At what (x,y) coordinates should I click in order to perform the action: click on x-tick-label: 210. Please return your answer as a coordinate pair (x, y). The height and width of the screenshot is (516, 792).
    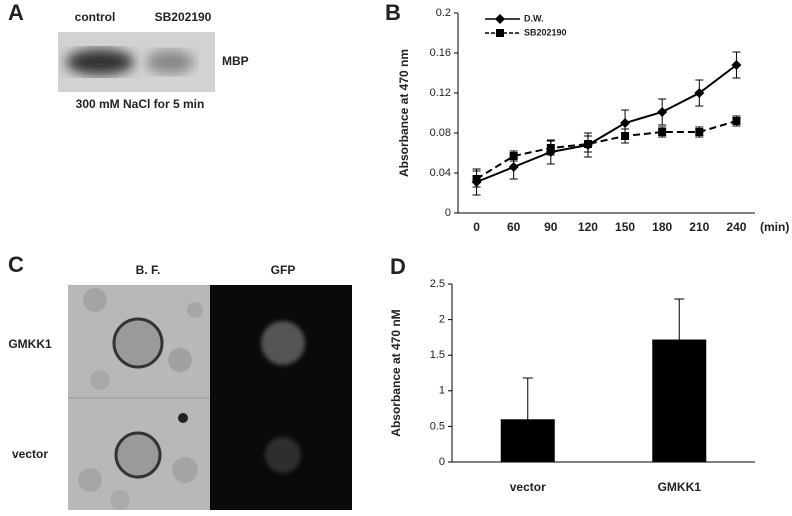
    Looking at the image, I should click on (699, 227).